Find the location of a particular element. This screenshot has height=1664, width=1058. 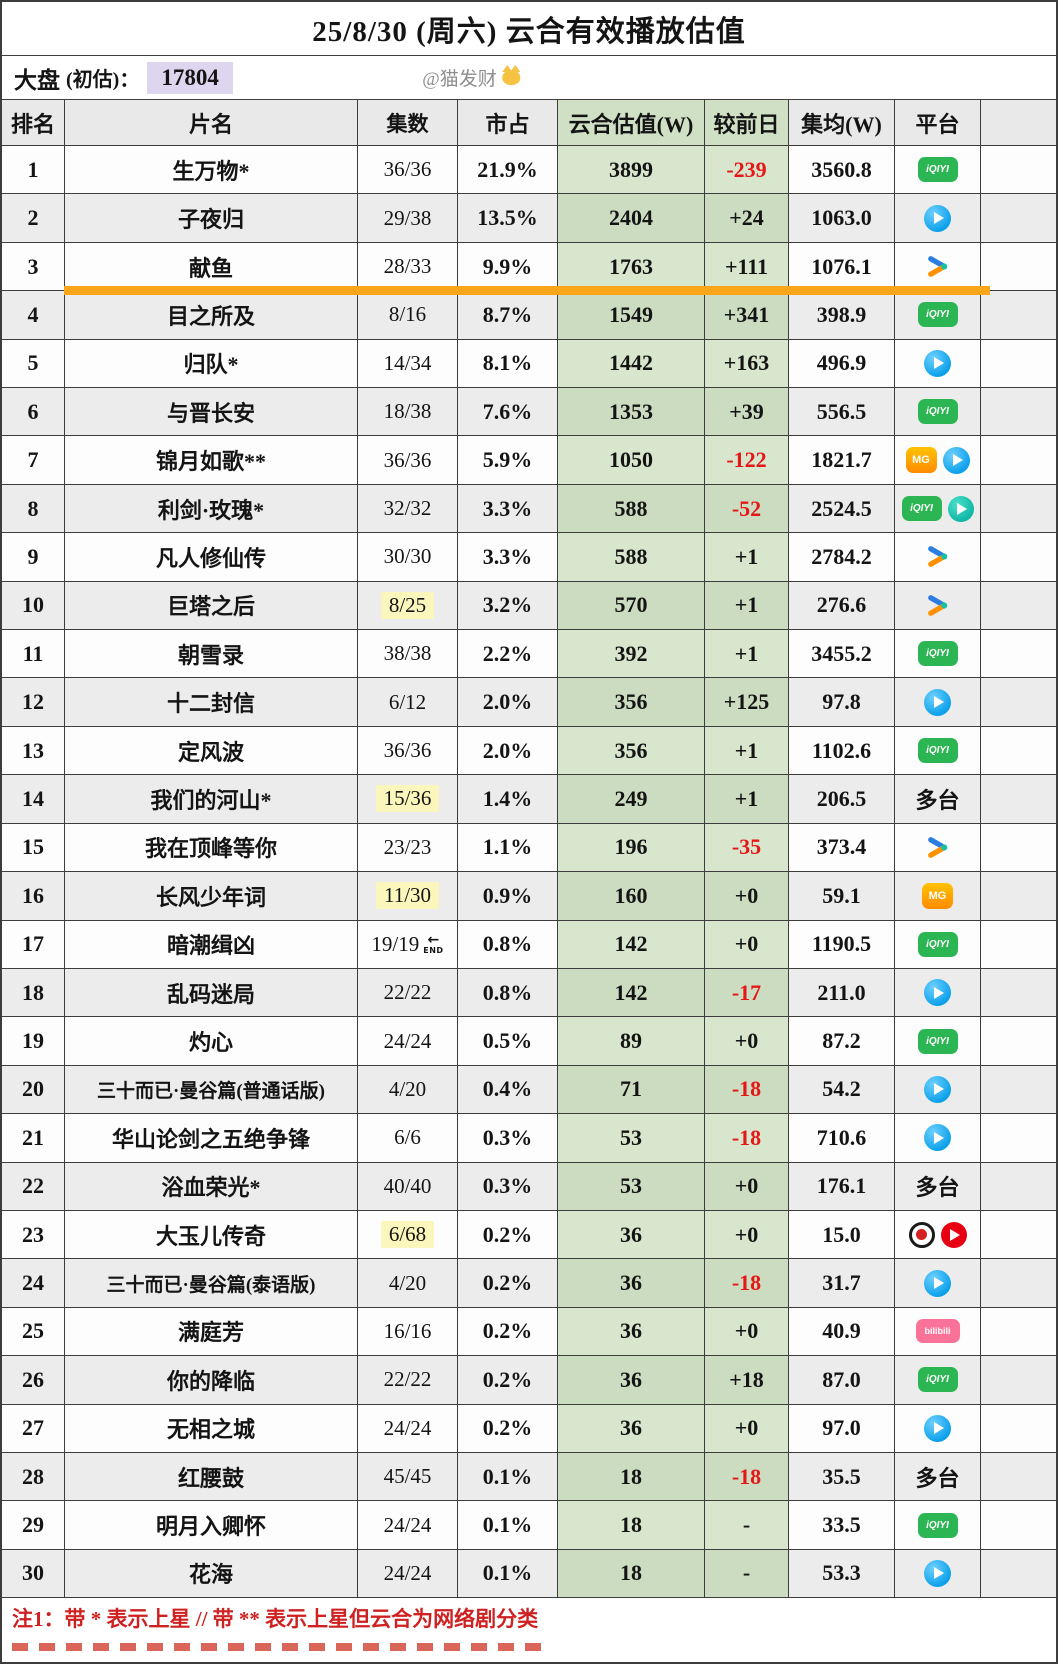

episodes-cell: 36/36 is located at coordinates (408, 460).